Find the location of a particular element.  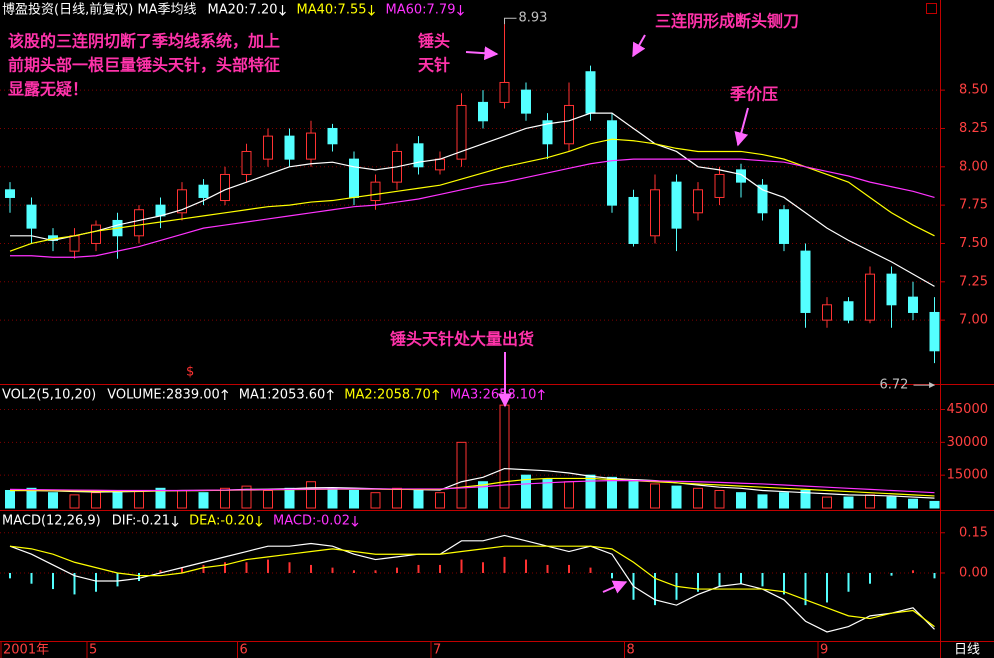

x-tick-label: 2001年 is located at coordinates (26, 650).